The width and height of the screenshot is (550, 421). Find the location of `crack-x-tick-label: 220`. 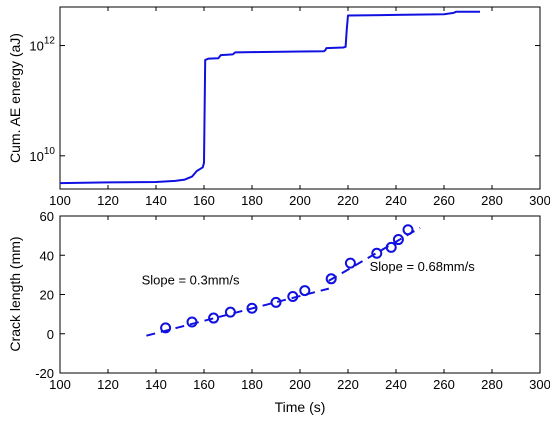

crack-x-tick-label: 220 is located at coordinates (348, 384).